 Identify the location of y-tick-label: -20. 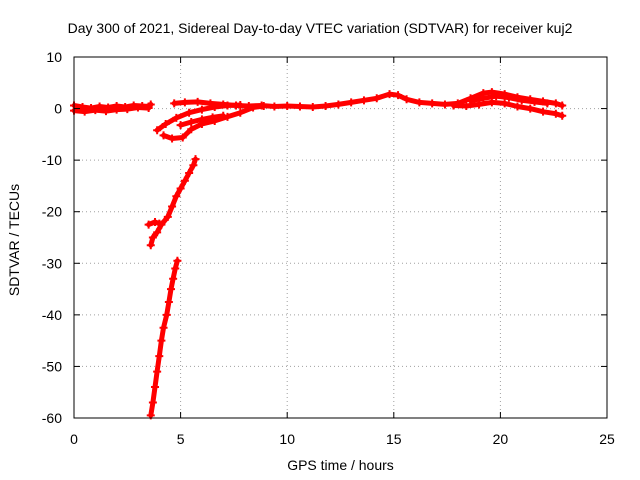
(52, 212).